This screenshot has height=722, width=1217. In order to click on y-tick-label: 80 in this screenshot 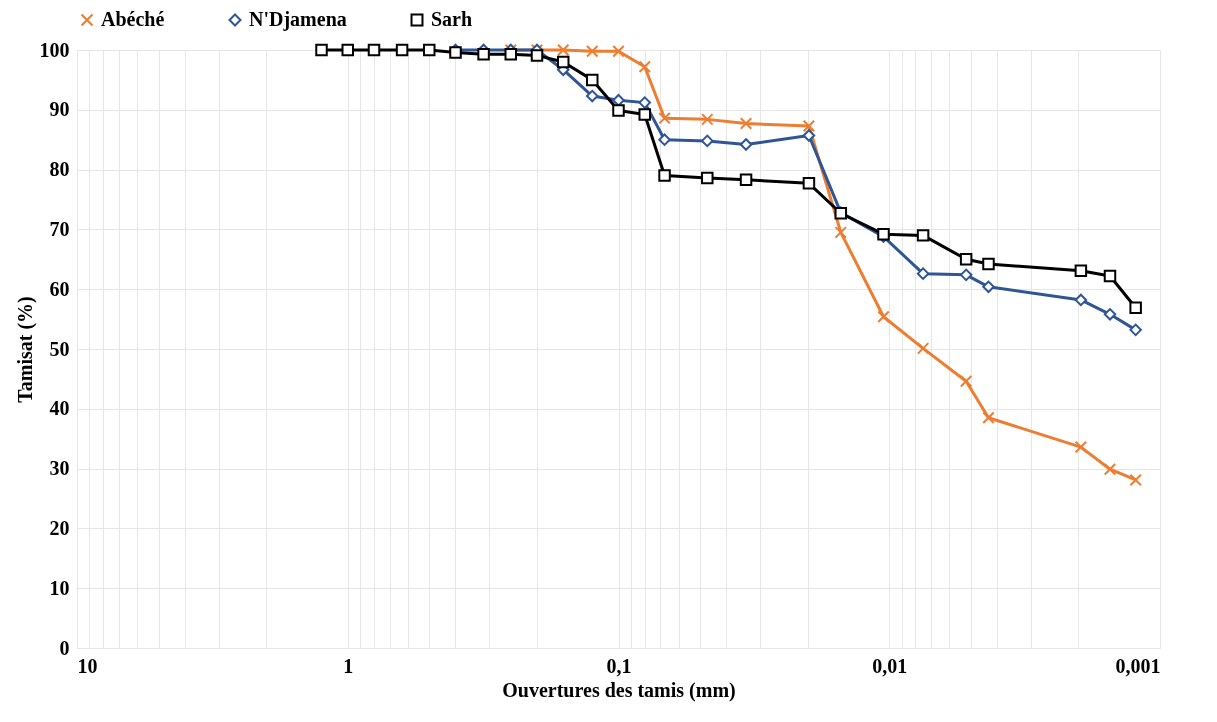, I will do `click(59, 169)`.